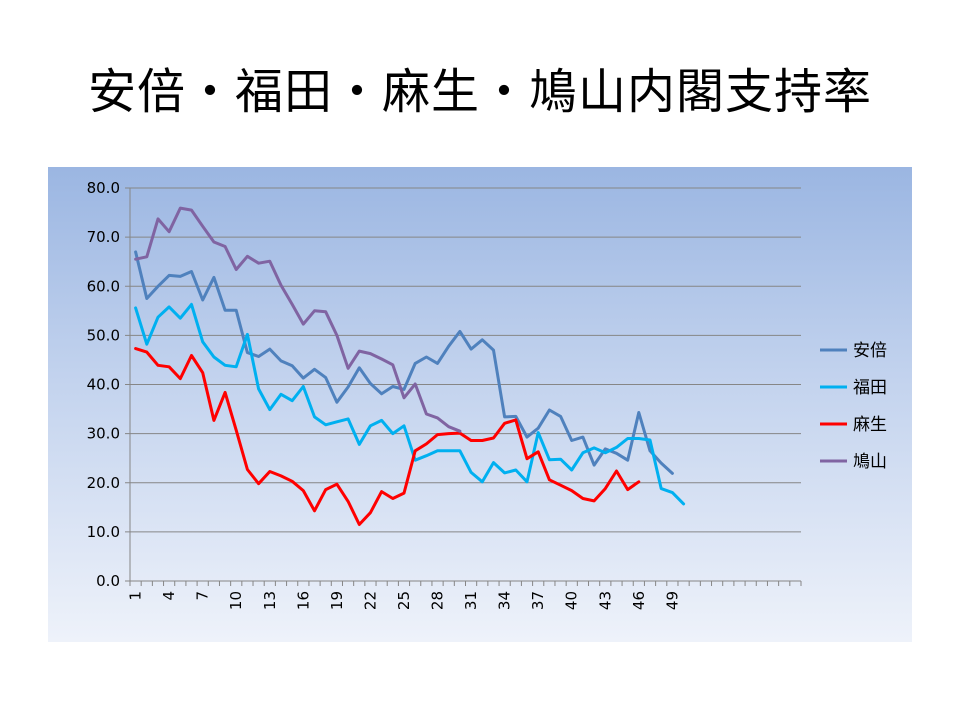 This screenshot has height=720, width=960. What do you see at coordinates (169, 596) in the screenshot?
I see `x-tick-label: 4` at bounding box center [169, 596].